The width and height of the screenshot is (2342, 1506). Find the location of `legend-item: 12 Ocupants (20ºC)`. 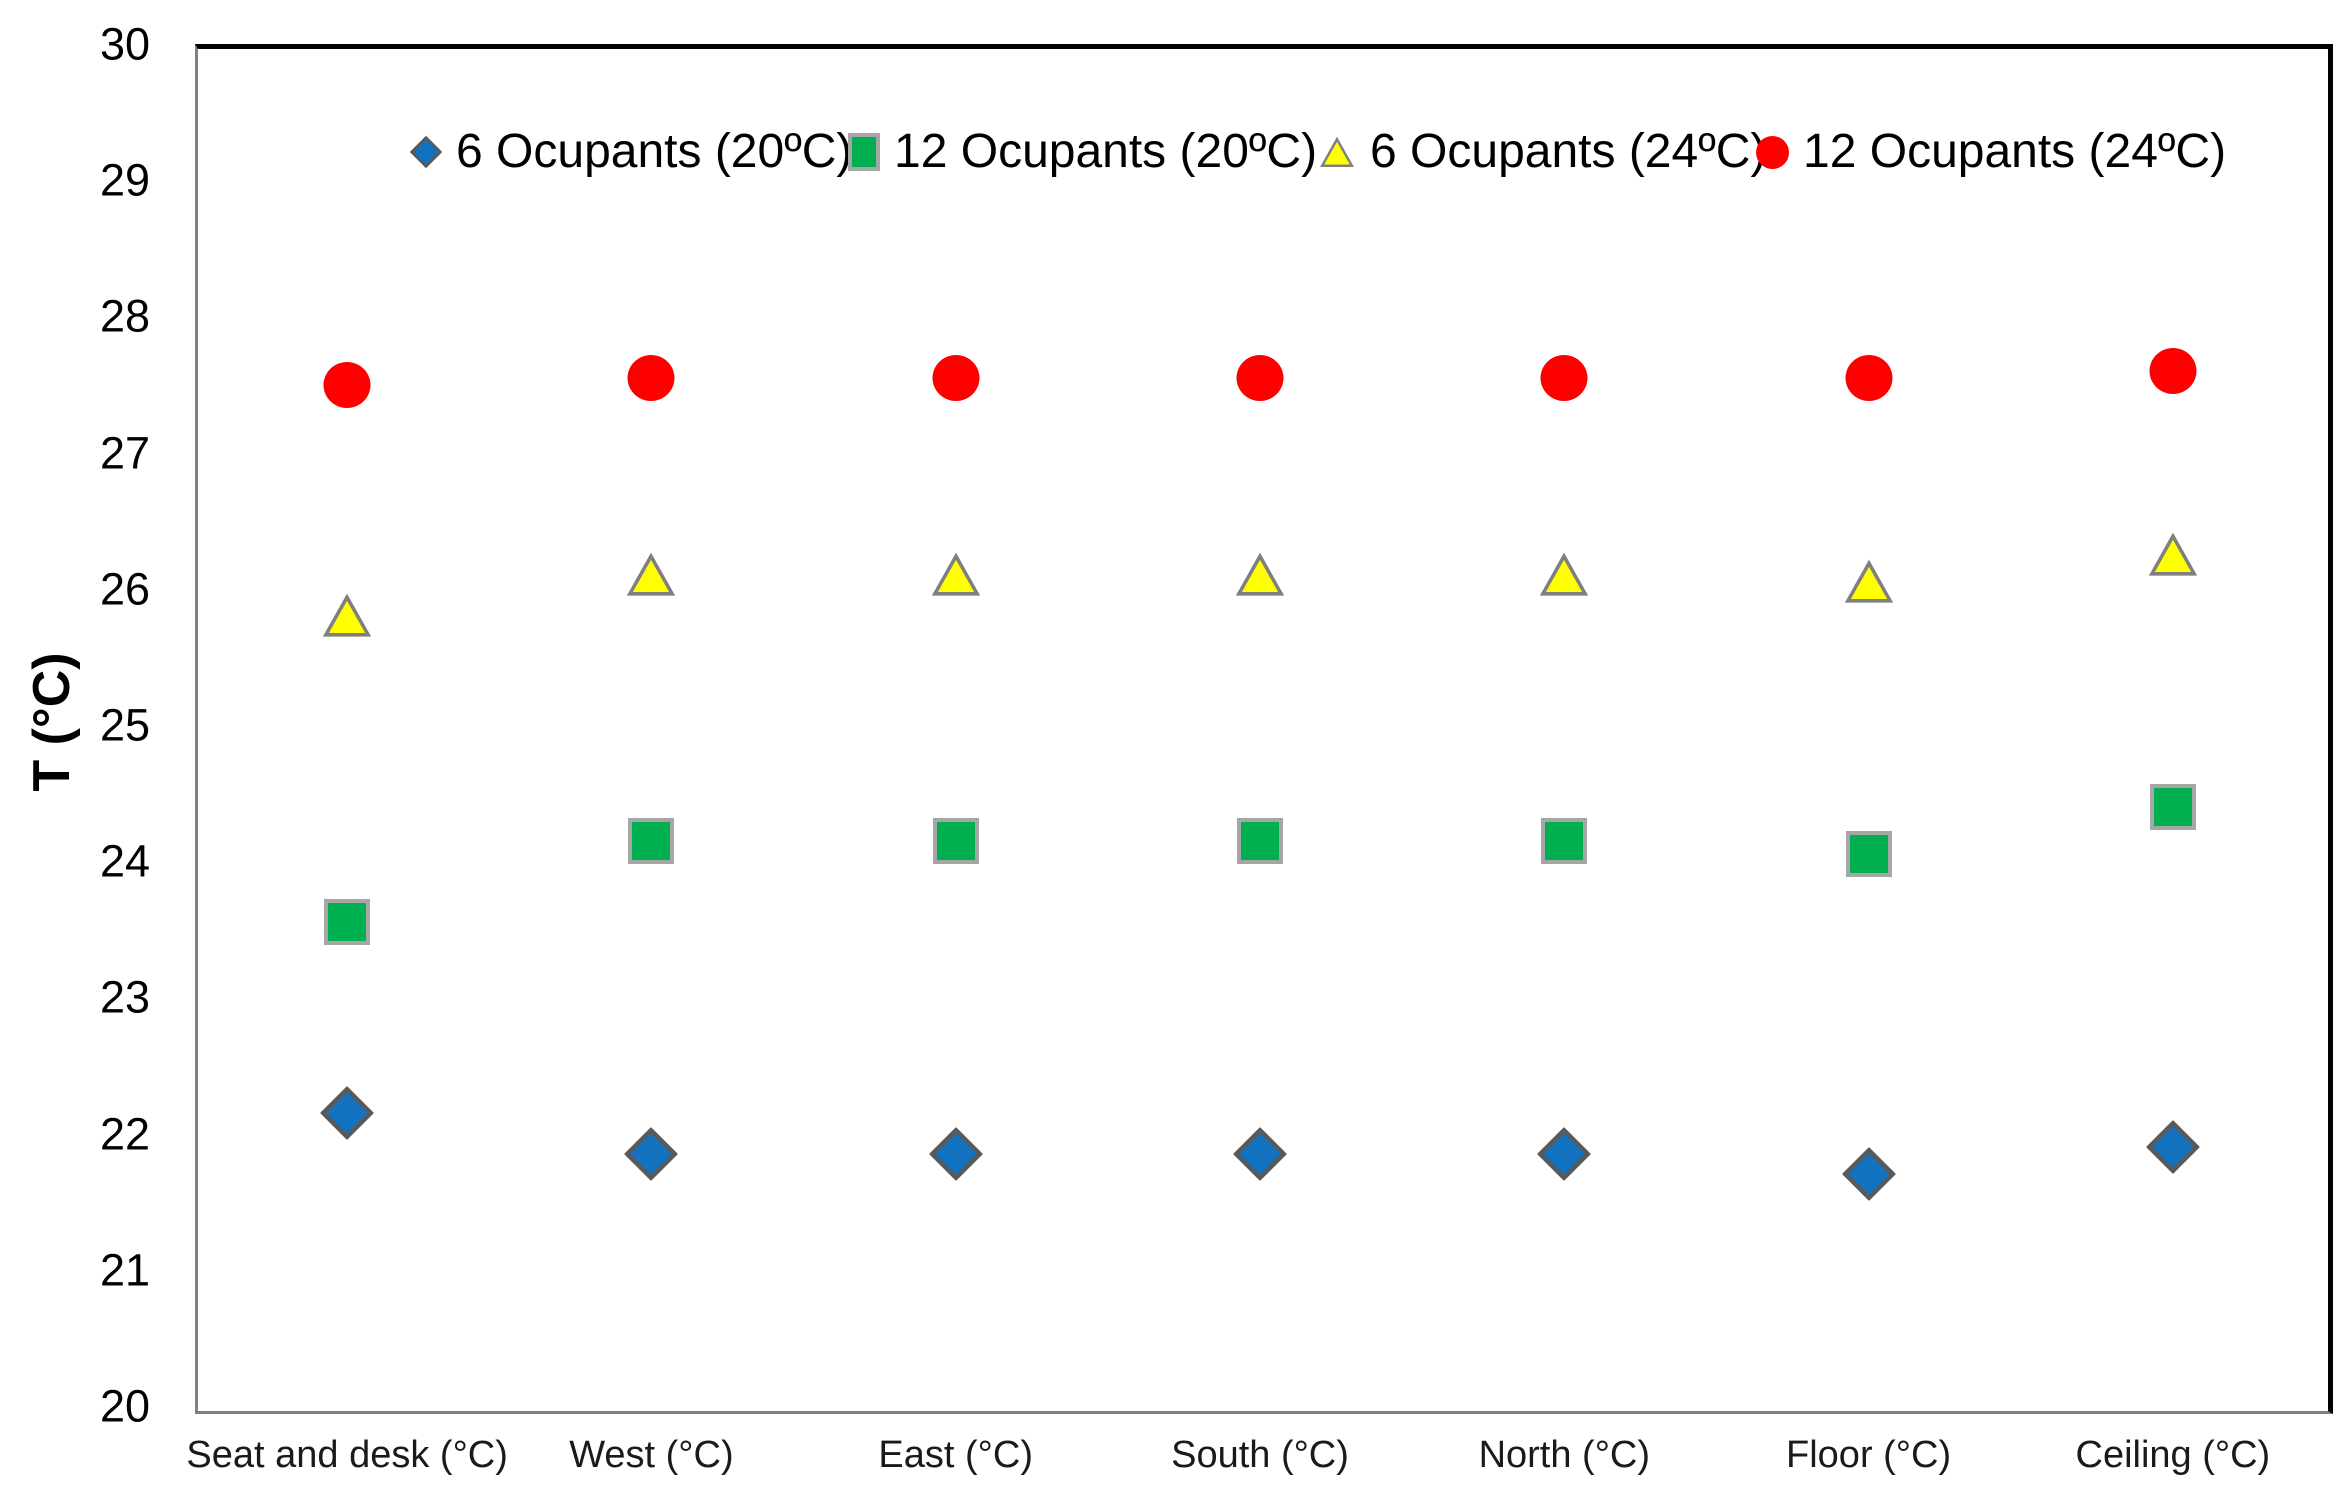

legend-item: 12 Ocupants (20ºC) is located at coordinates (1082, 152).